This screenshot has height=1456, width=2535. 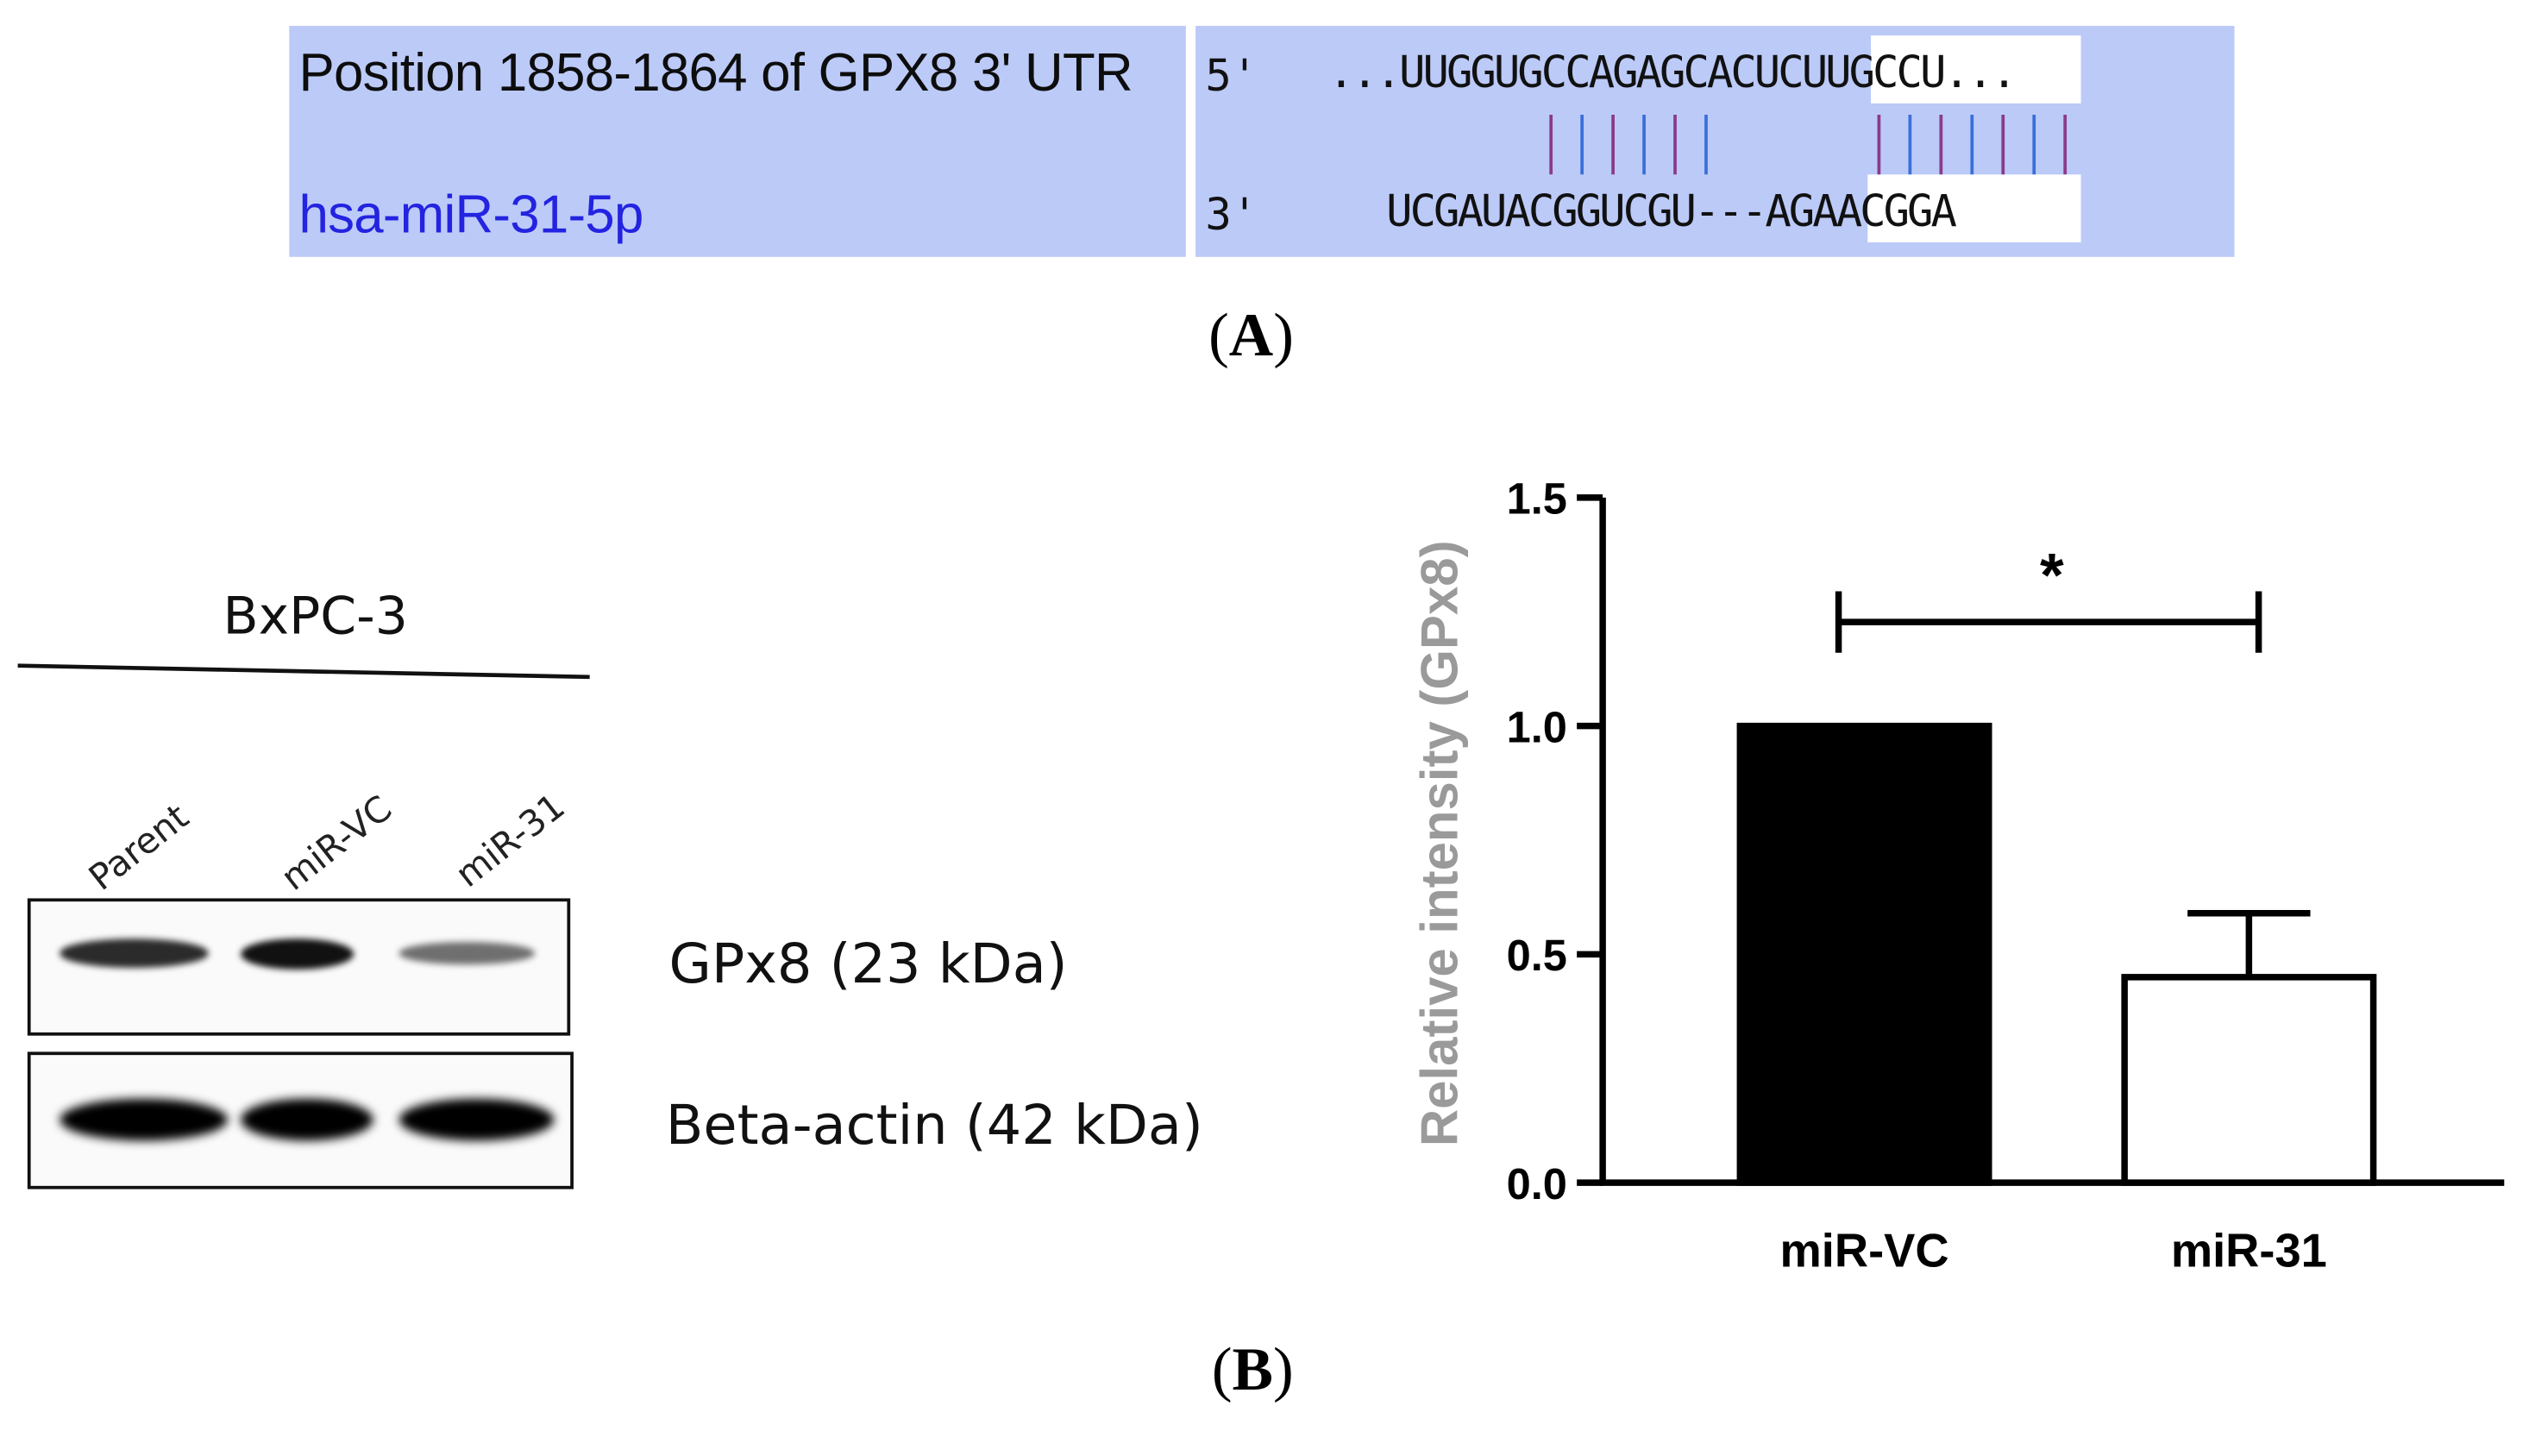 I want to click on cell-line-underline, so click(x=303, y=671).